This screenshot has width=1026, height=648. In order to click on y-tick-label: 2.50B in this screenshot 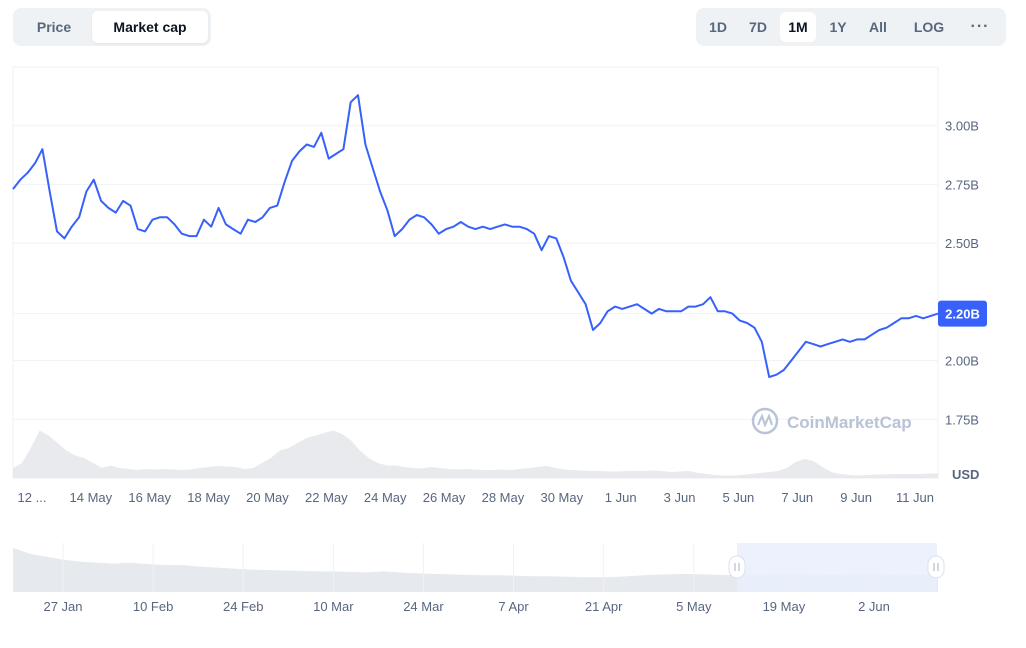, I will do `click(962, 243)`.